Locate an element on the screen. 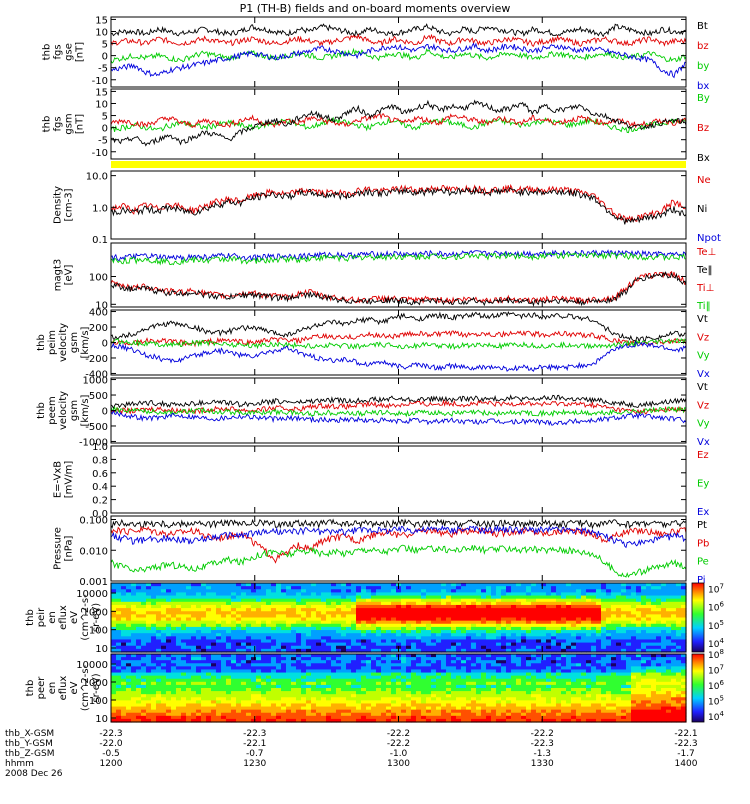  series-line-Bt is located at coordinates (398, 30).